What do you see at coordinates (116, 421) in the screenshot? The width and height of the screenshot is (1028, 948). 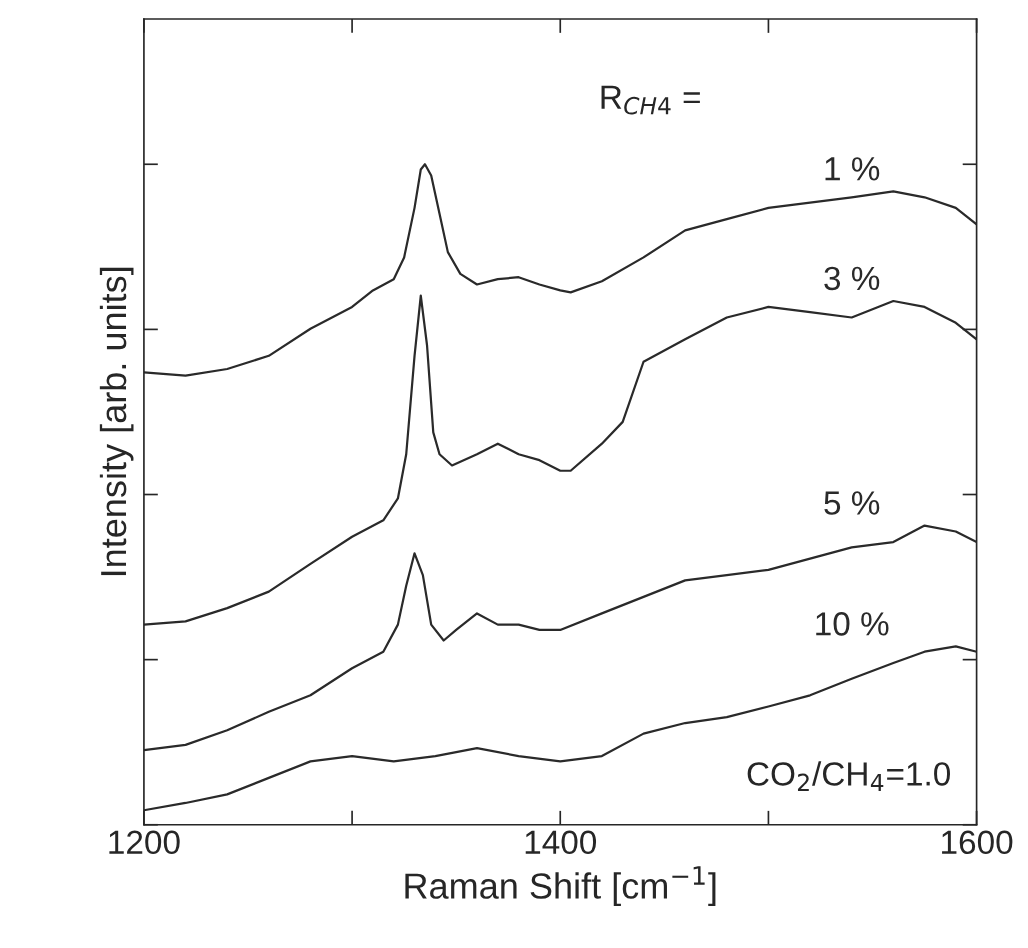 I see `y-axis-title: Intensity [arb. units]` at bounding box center [116, 421].